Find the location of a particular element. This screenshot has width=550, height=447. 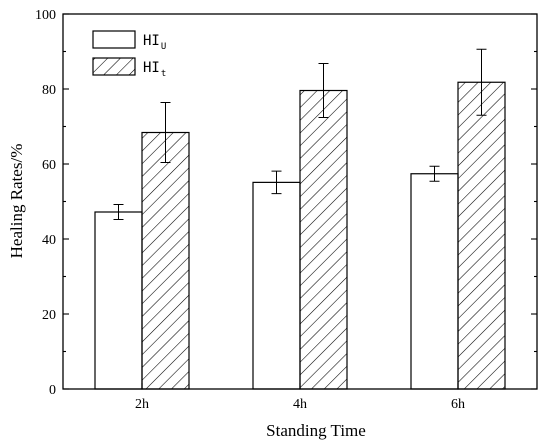

legend: HIU HIt is located at coordinates (129, 54).